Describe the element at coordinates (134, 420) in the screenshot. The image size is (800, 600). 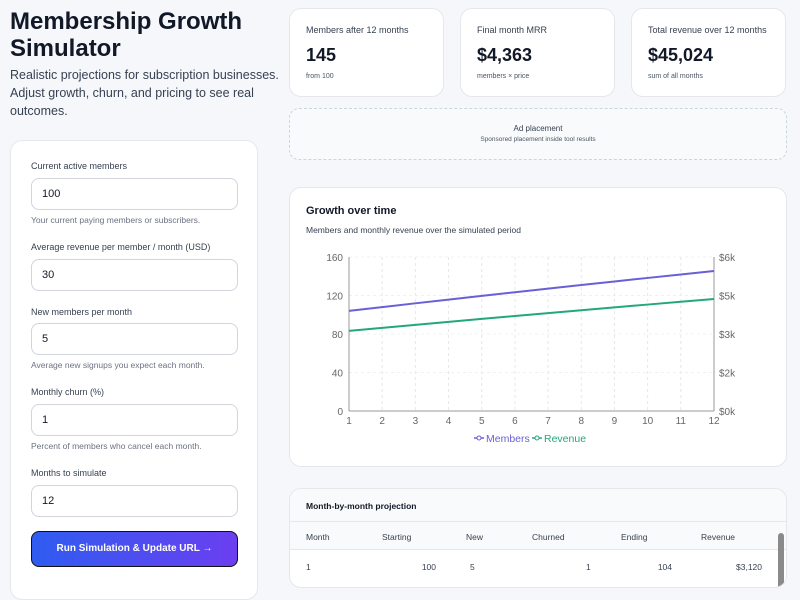
I see `churn-input: 1` at that location.